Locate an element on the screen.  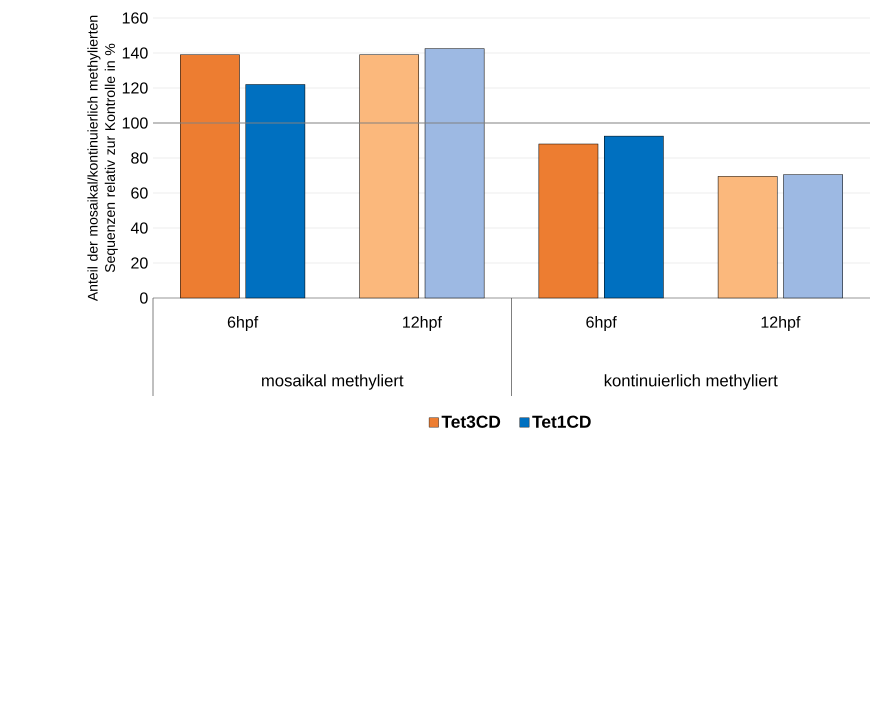
y-tick-label: 160 is located at coordinates (135, 18).